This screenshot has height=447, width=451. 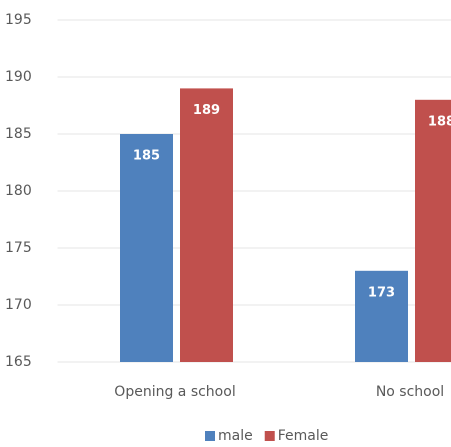 I want to click on legend-label: male, so click(x=235, y=436).